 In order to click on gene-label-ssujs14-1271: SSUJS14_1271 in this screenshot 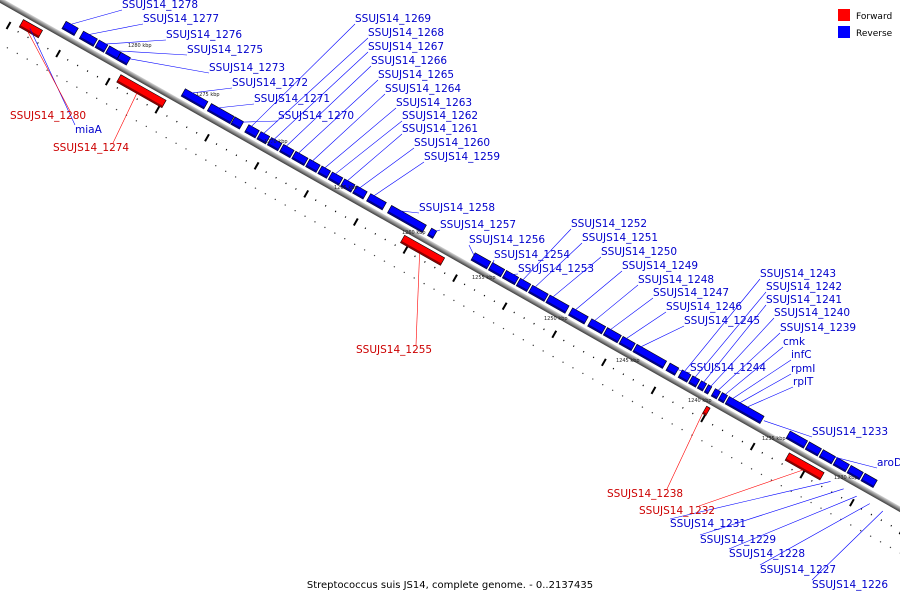, I will do `click(292, 99)`.